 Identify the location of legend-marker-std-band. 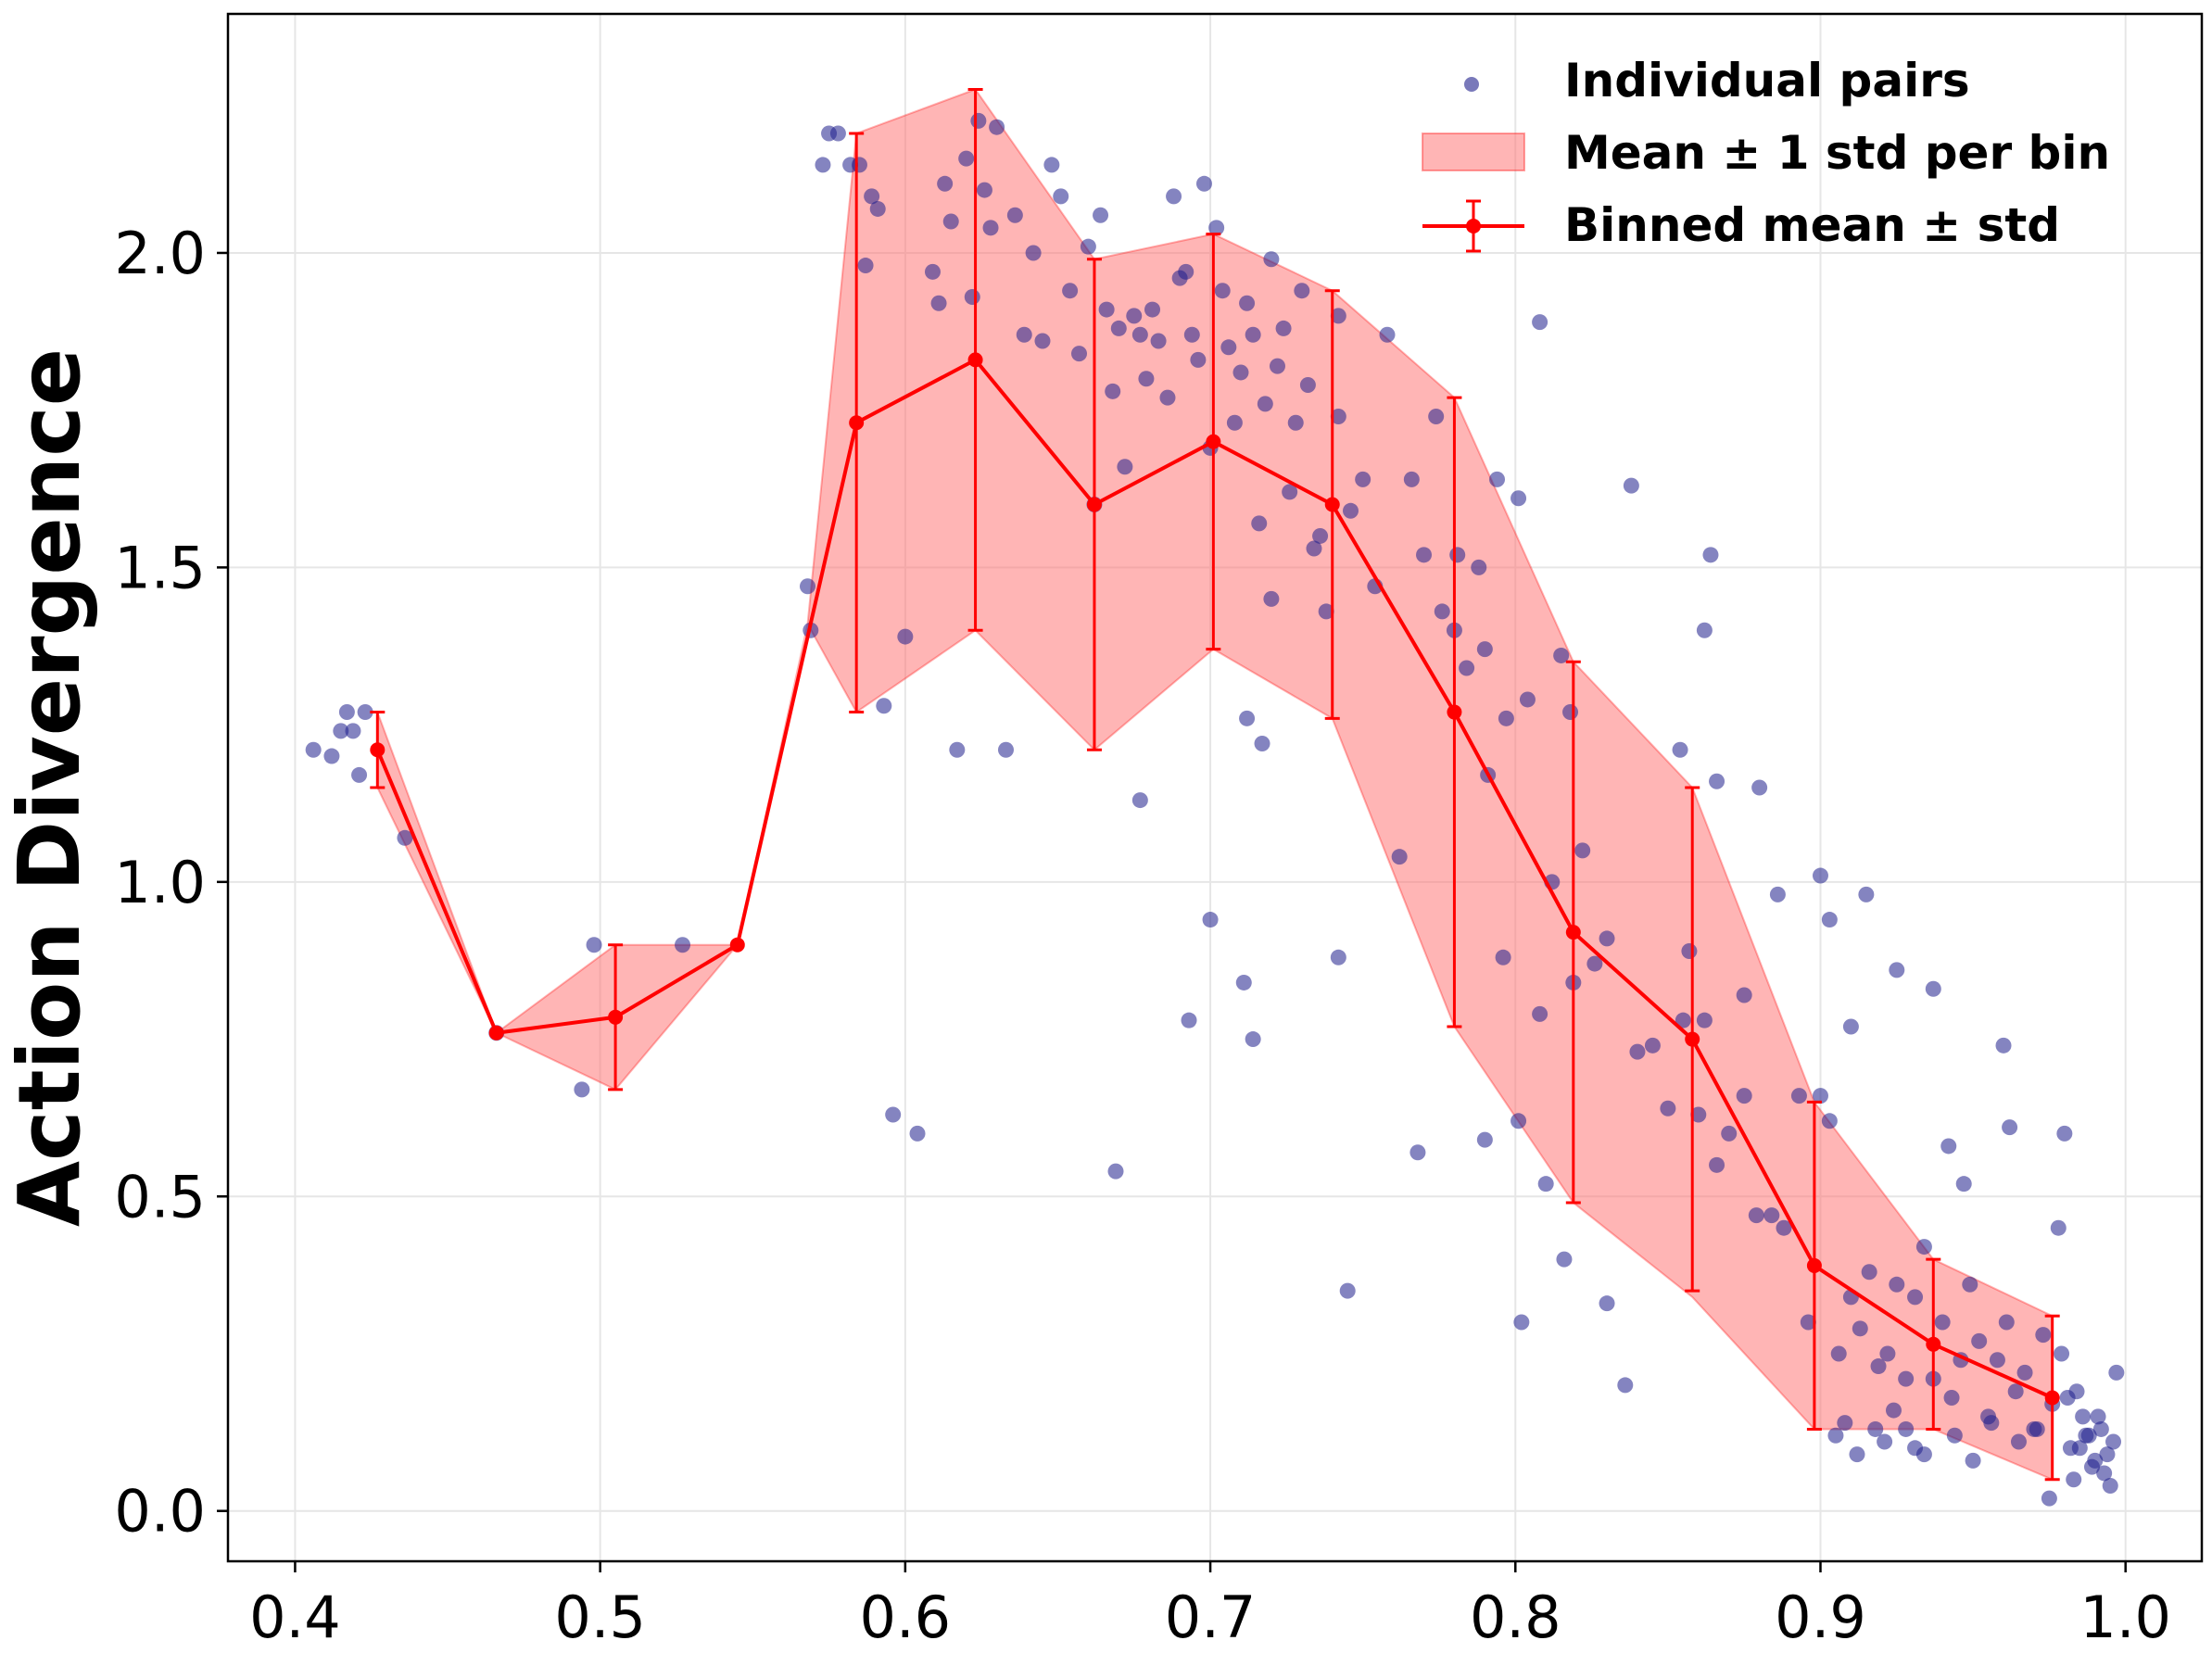
(1473, 151).